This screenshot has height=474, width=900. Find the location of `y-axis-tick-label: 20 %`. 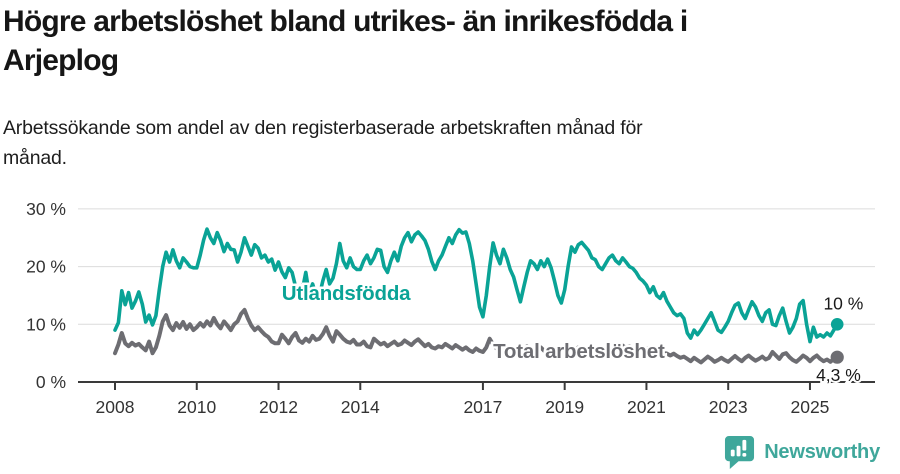

y-axis-tick-label: 20 % is located at coordinates (46, 267).